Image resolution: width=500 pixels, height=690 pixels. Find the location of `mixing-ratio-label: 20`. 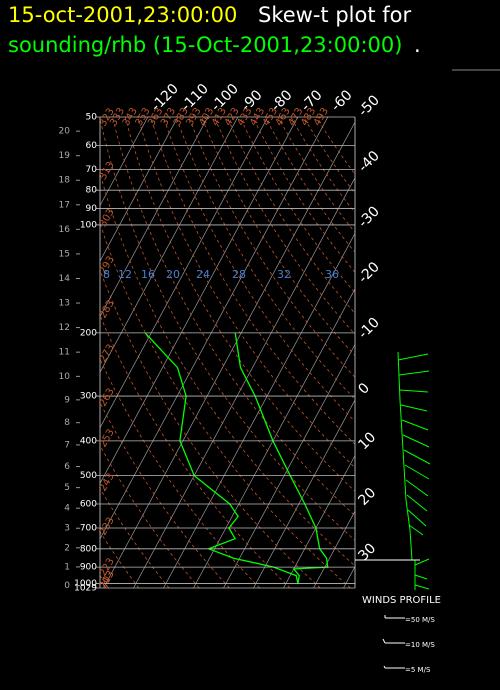

mixing-ratio-label: 20 is located at coordinates (173, 274).